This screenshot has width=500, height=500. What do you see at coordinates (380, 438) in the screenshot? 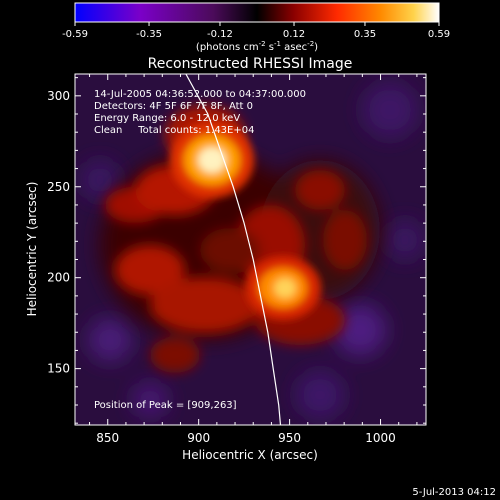
I see `x-tick-label: 1000` at bounding box center [380, 438].